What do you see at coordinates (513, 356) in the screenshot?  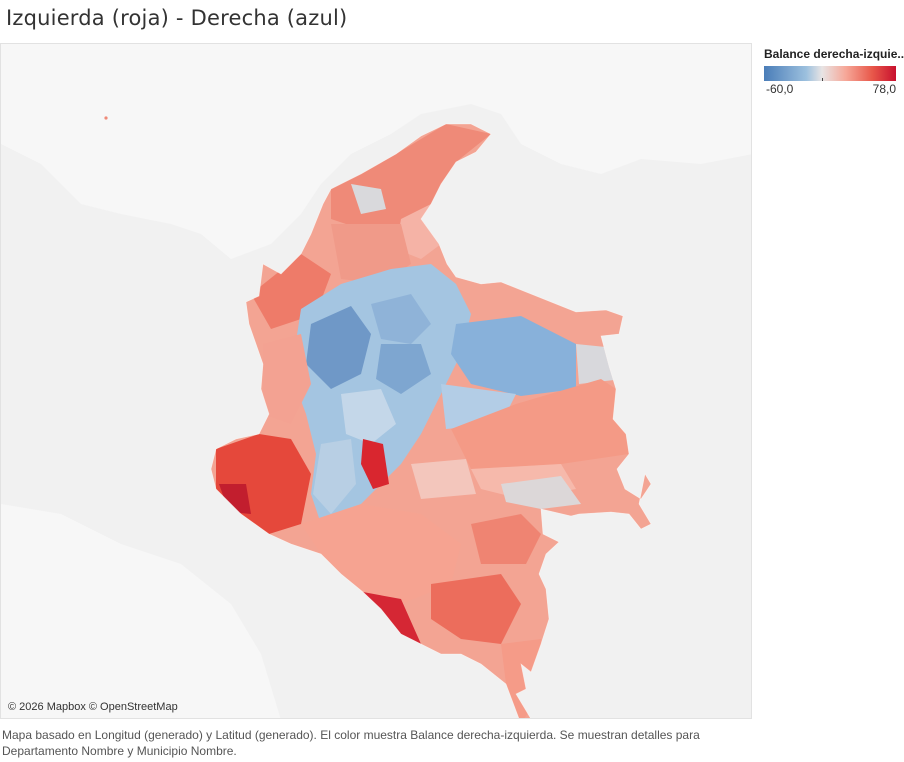 I see `region-arauca` at bounding box center [513, 356].